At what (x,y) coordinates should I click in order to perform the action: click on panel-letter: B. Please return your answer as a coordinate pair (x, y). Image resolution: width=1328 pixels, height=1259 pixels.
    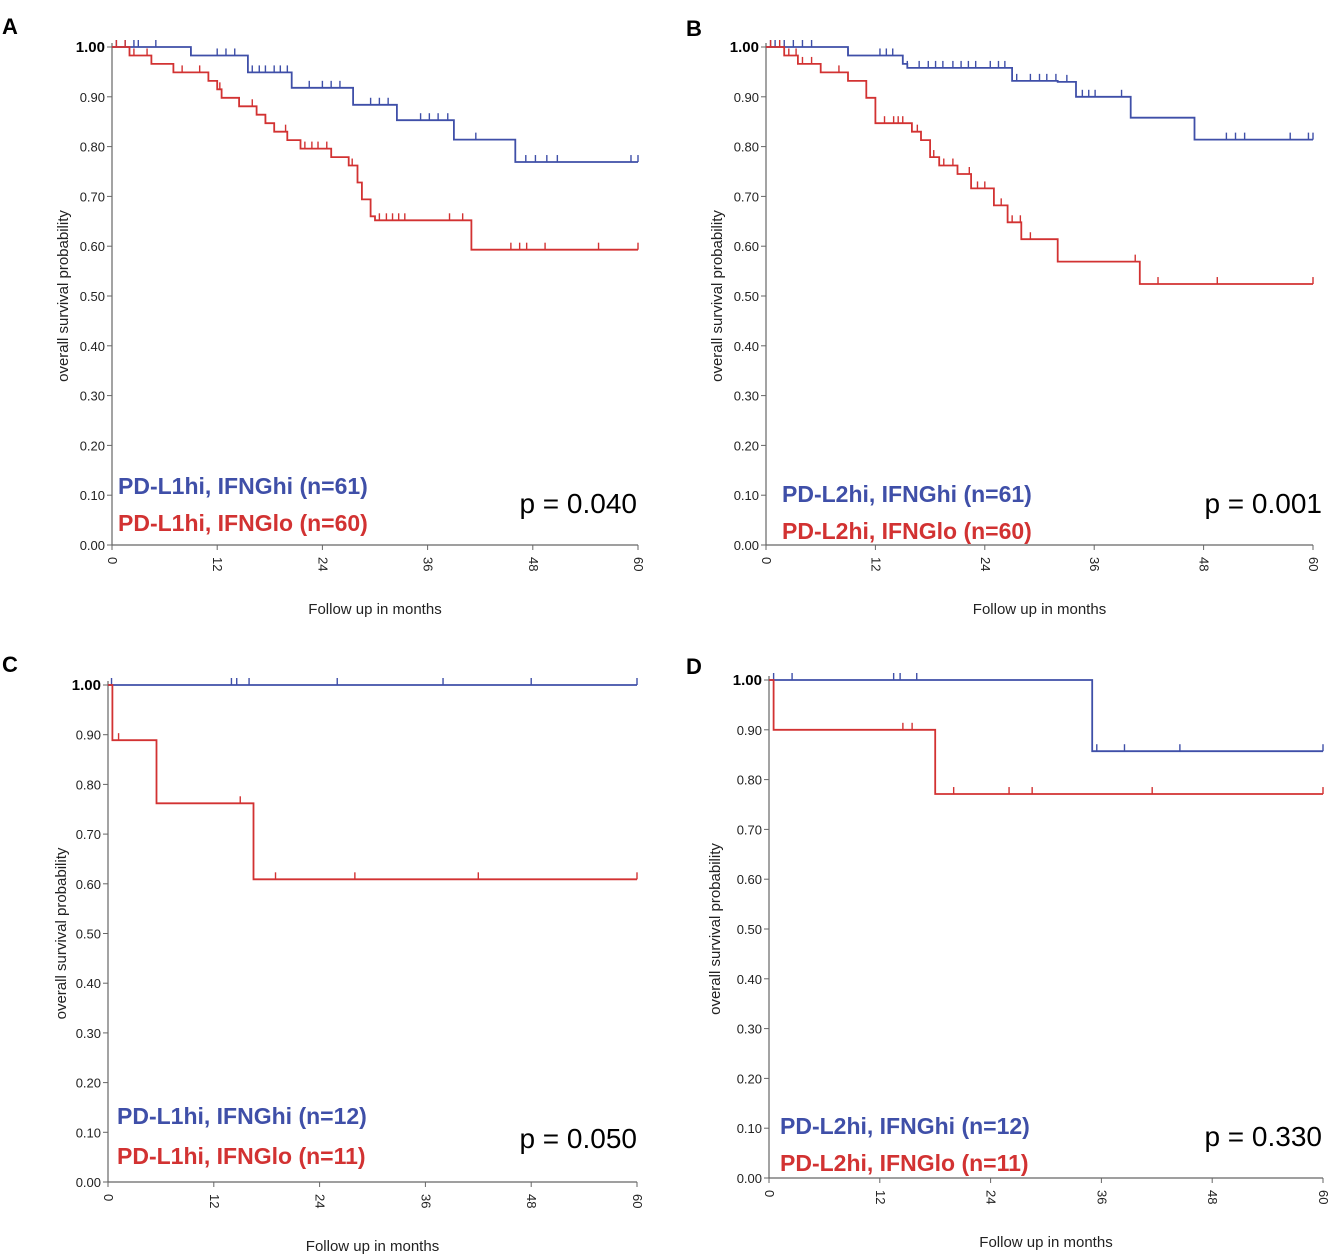
    Looking at the image, I should click on (694, 28).